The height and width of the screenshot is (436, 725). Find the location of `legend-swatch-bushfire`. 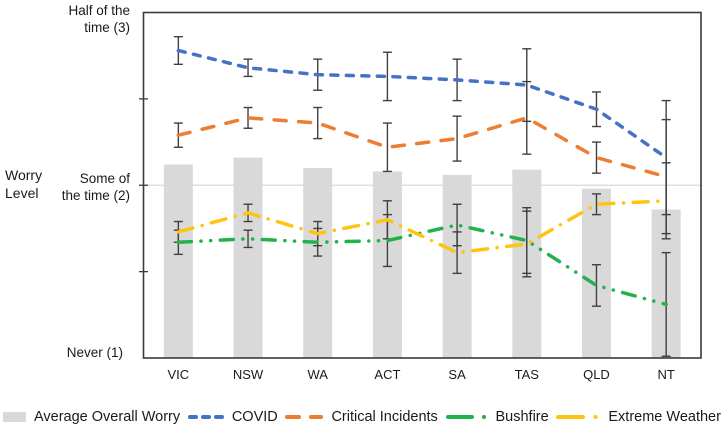

legend-swatch-bushfire is located at coordinates (466, 417).